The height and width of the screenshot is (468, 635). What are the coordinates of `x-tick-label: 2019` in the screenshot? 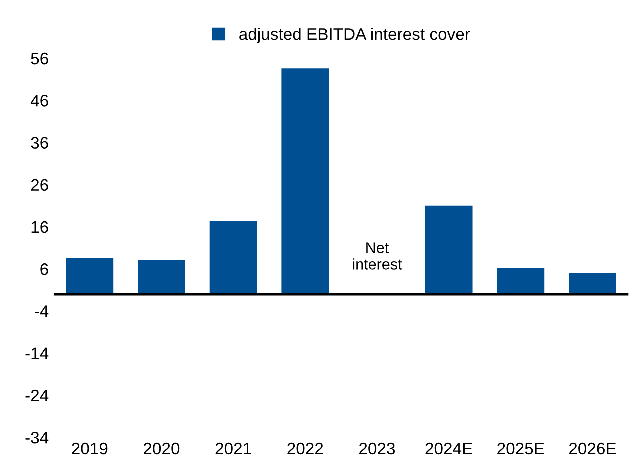 It's located at (90, 448).